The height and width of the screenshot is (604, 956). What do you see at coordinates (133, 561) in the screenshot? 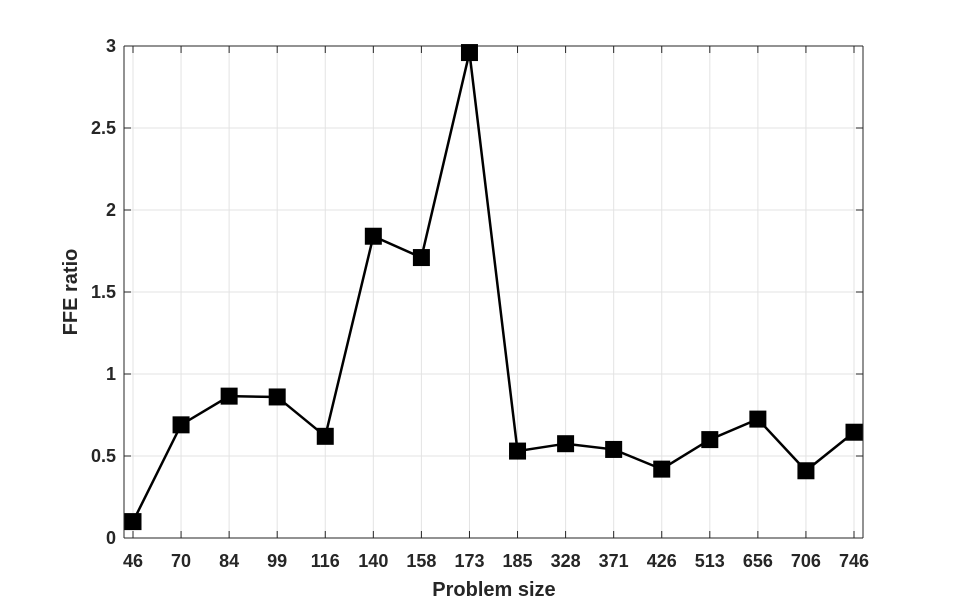
I see `x-tick-label: 46` at bounding box center [133, 561].